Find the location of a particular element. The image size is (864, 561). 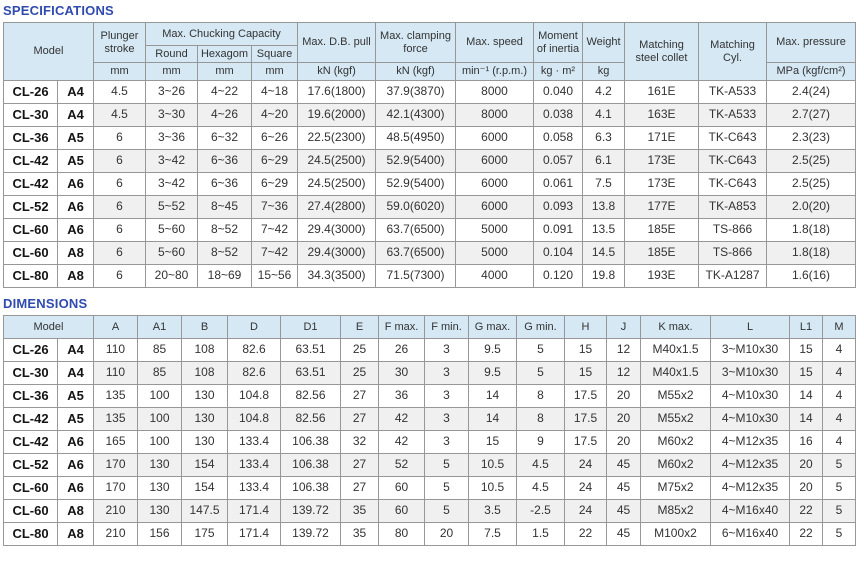

value-cell: 130 is located at coordinates (204, 419).